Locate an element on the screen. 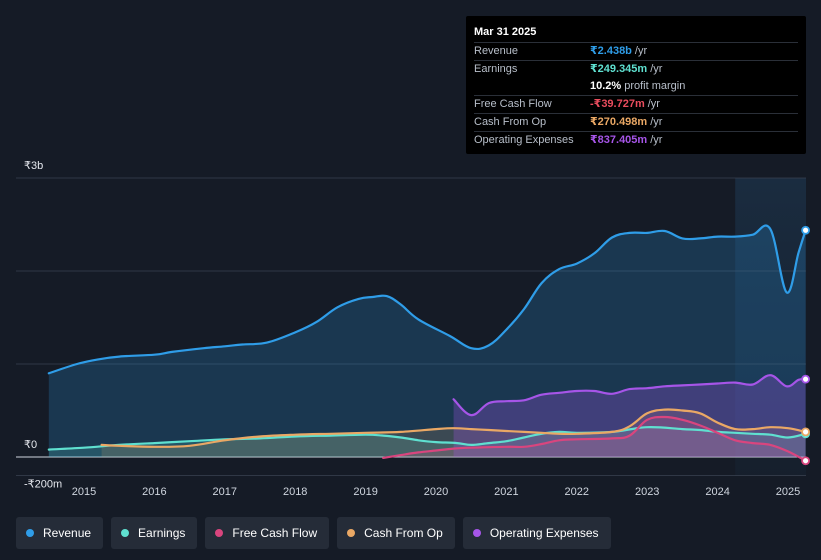 The height and width of the screenshot is (560, 821). legend-item-revenue: Revenue is located at coordinates (60, 533).